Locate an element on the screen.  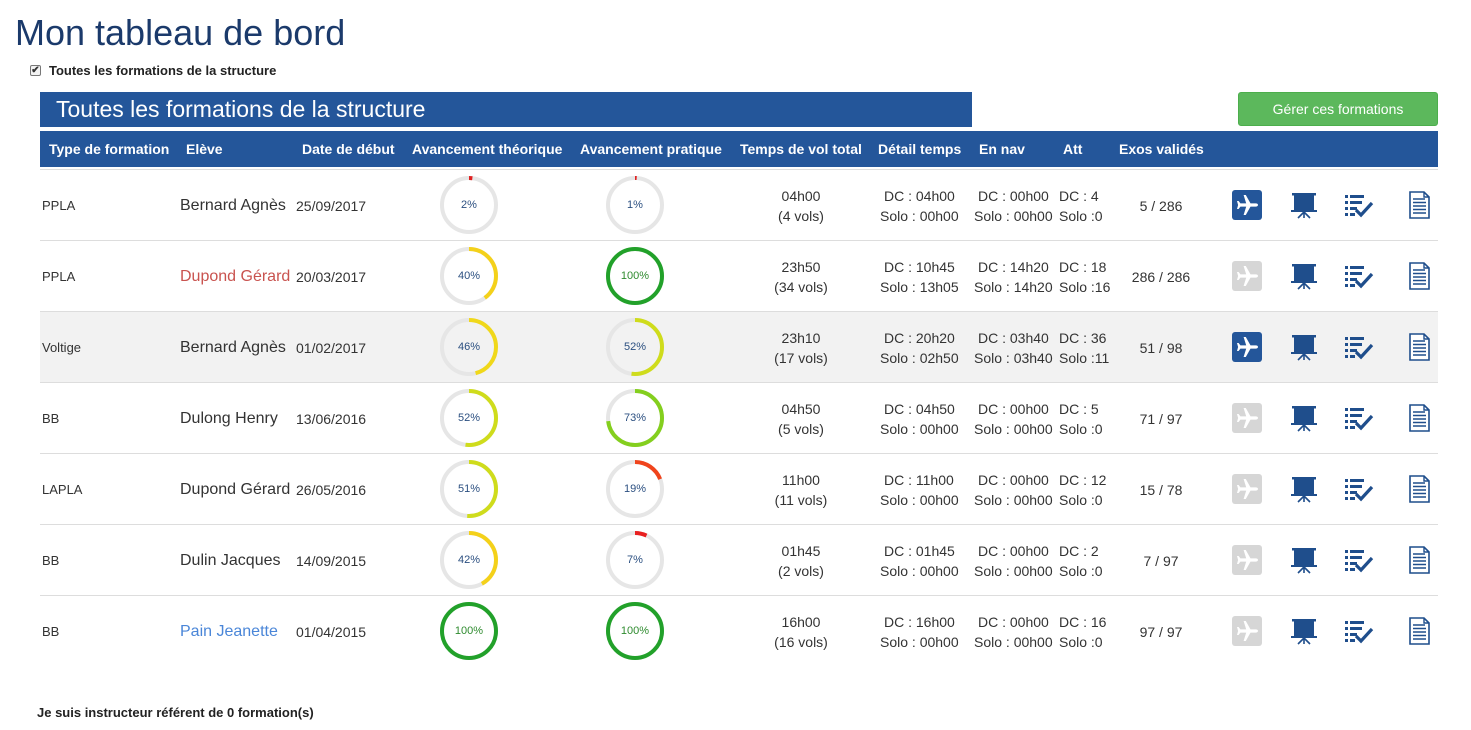
manage-trainings-button: Gérer ces formations is located at coordinates (1338, 109).